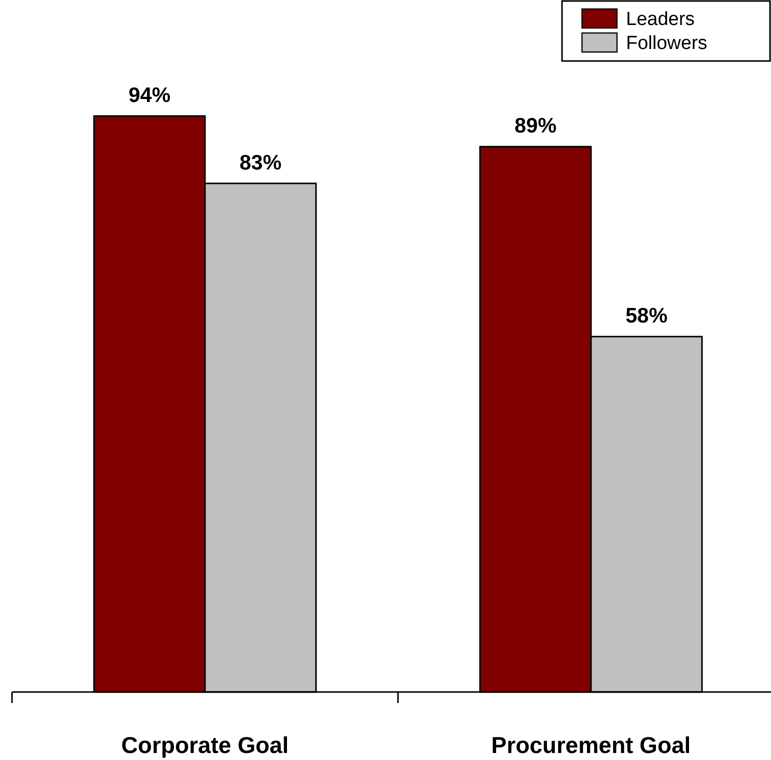 The height and width of the screenshot is (760, 771). I want to click on data-label: 89%, so click(535, 126).